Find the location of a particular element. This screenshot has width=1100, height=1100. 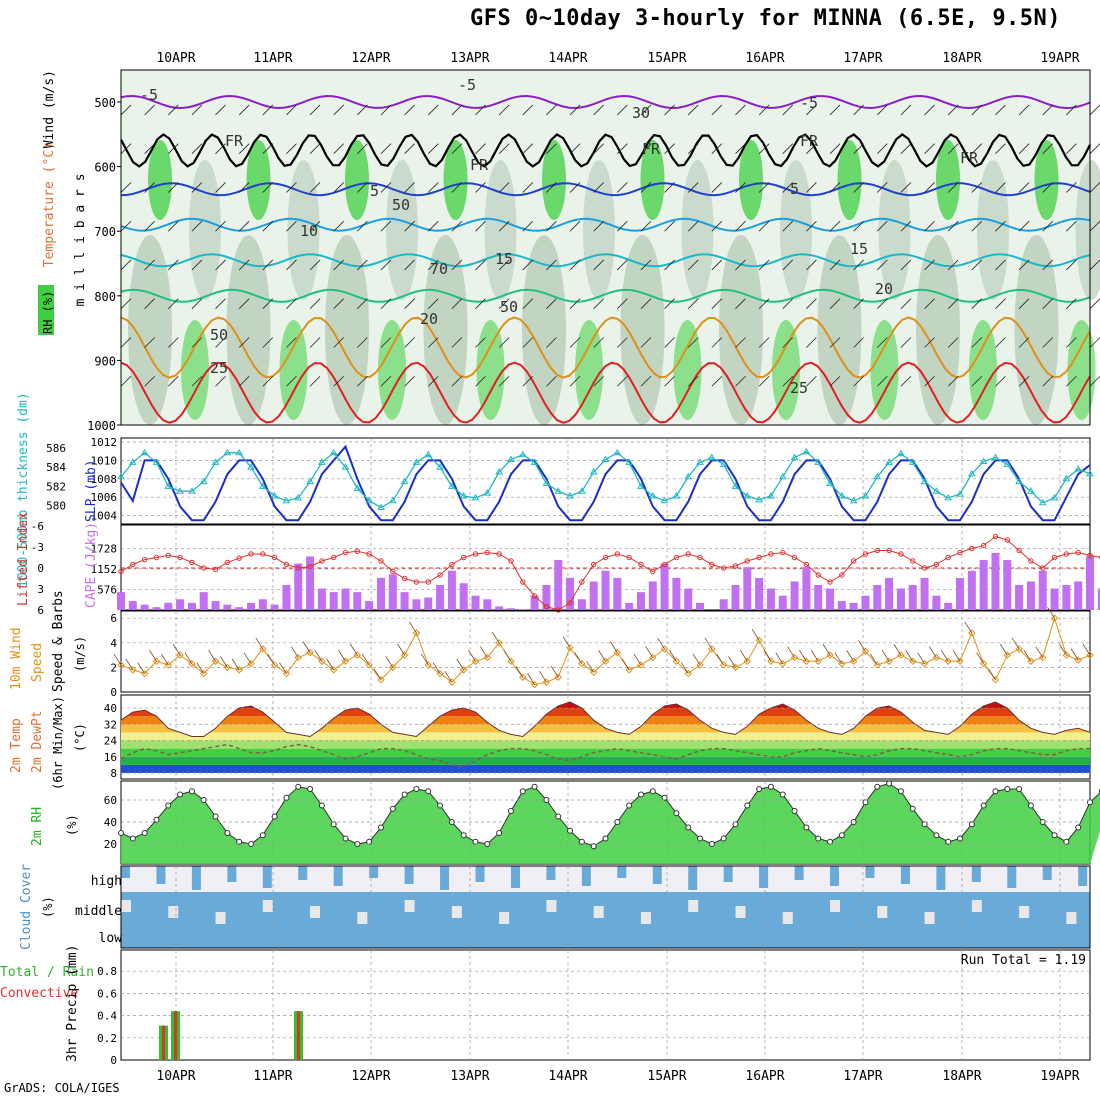

contour-label: 20 is located at coordinates (884, 289).